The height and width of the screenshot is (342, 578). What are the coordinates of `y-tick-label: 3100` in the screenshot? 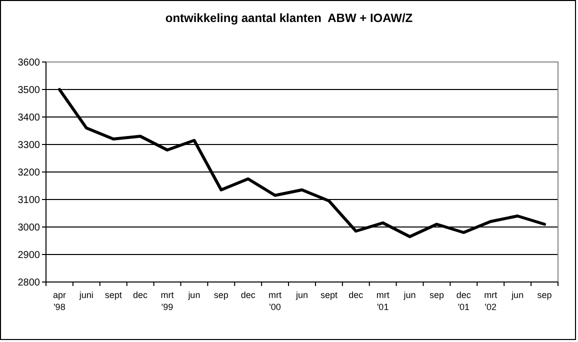 It's located at (29, 200).